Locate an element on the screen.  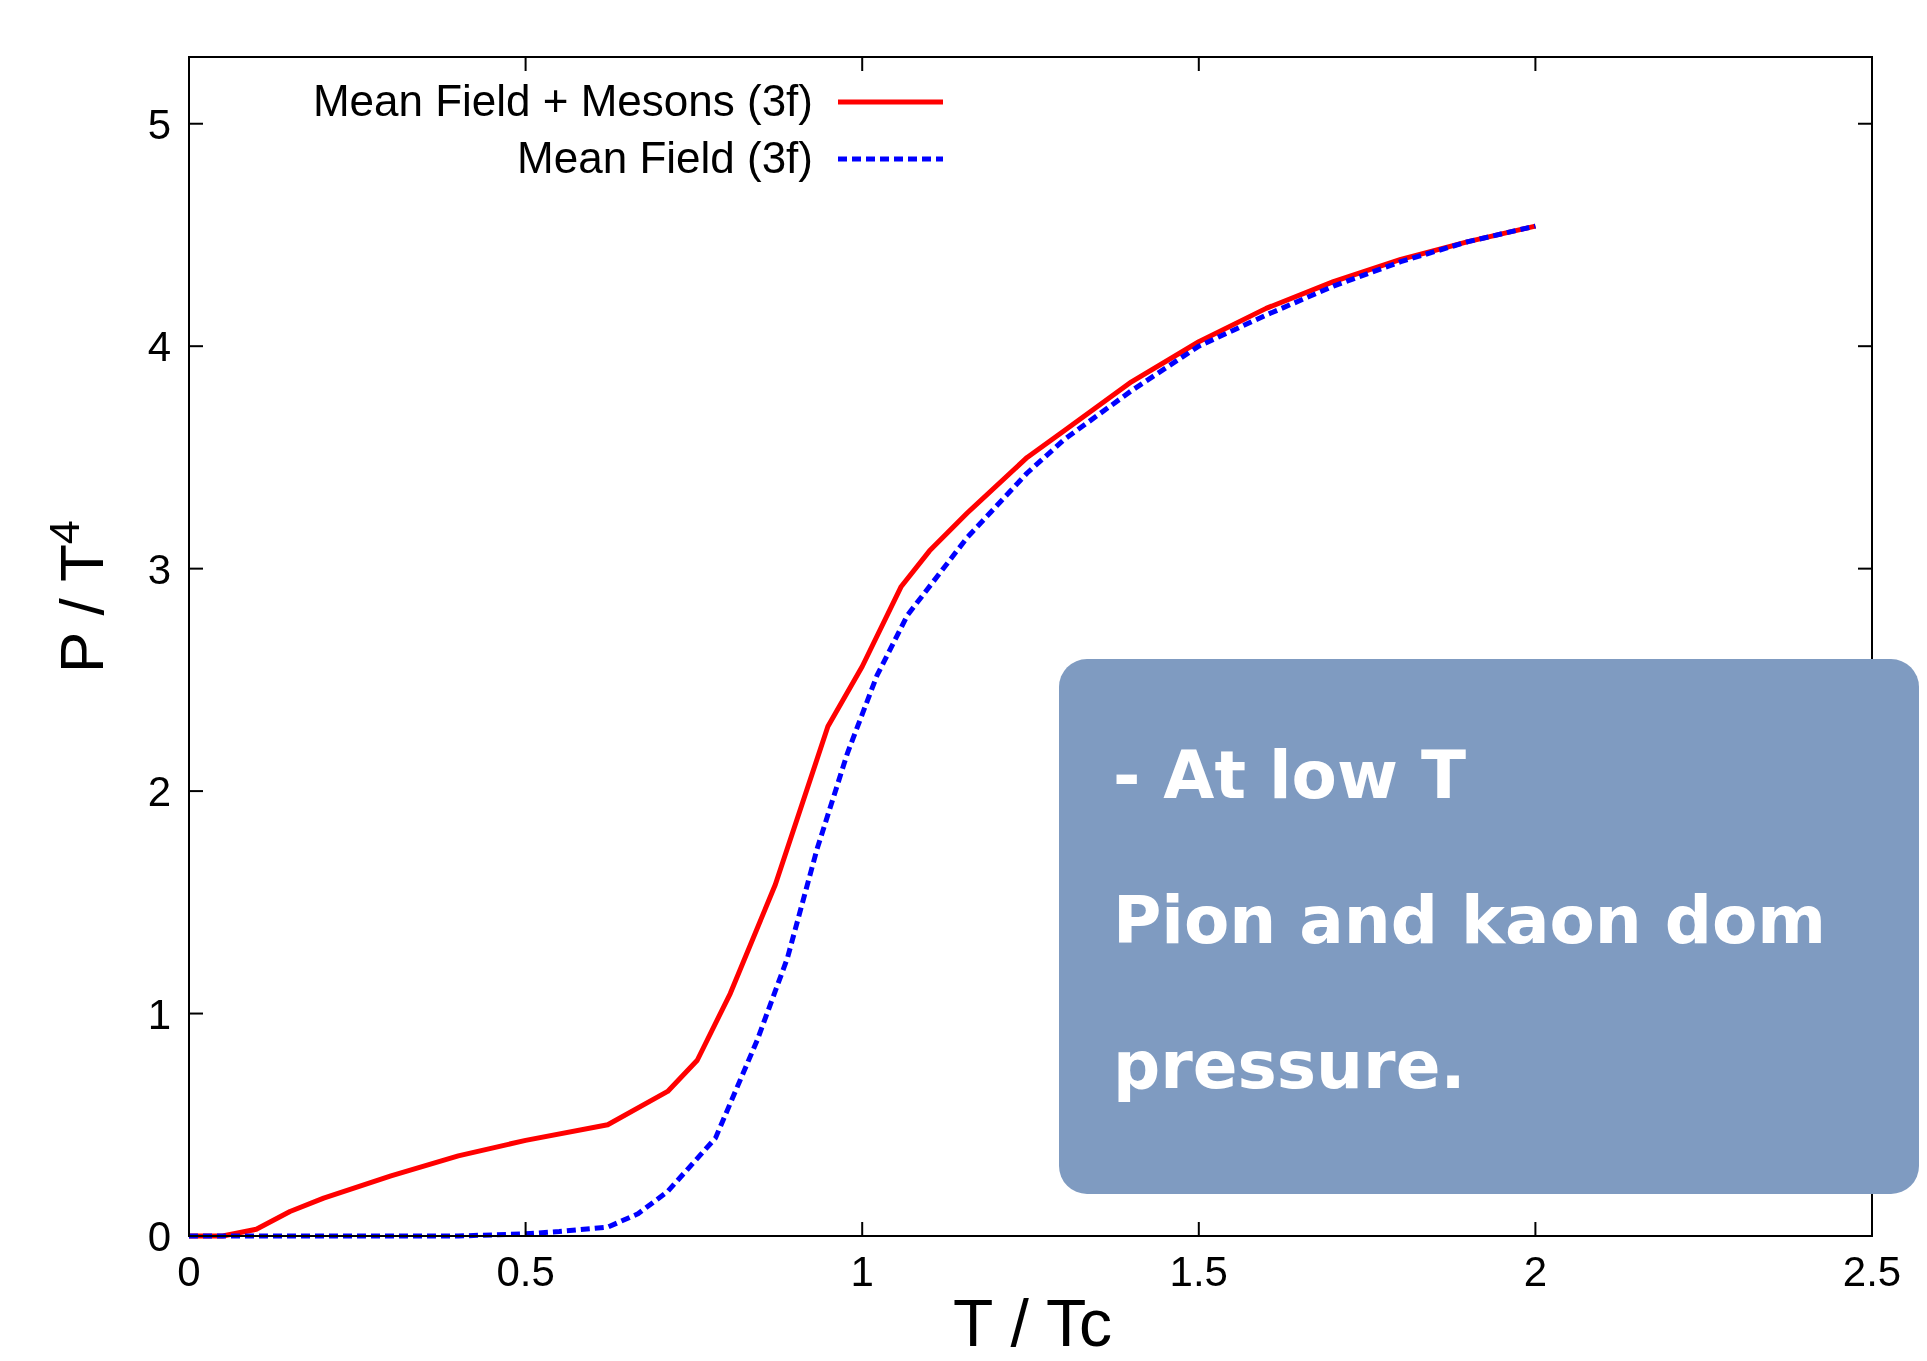
y-tick-label: 1 is located at coordinates (159, 1014).